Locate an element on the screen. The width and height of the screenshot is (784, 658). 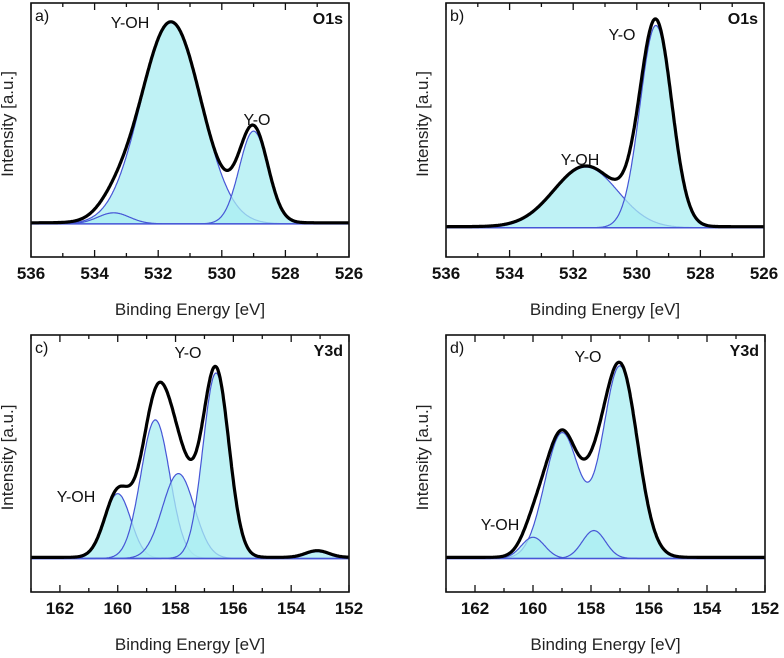
panel-label: c) is located at coordinates (41, 348).